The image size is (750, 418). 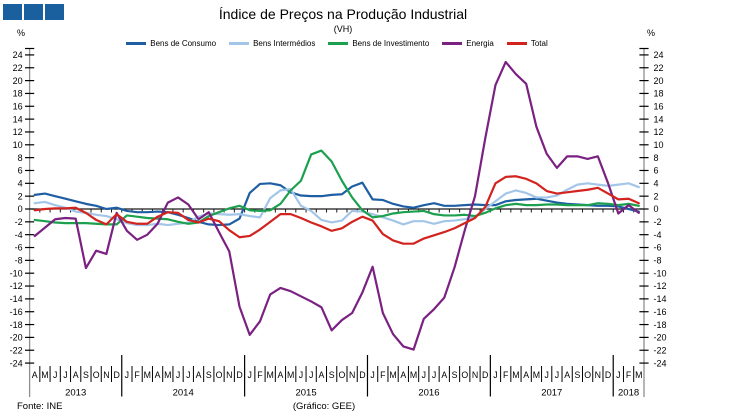 I want to click on legend-item-bens-interm-dios: Bens Intermédios, so click(x=272, y=43).